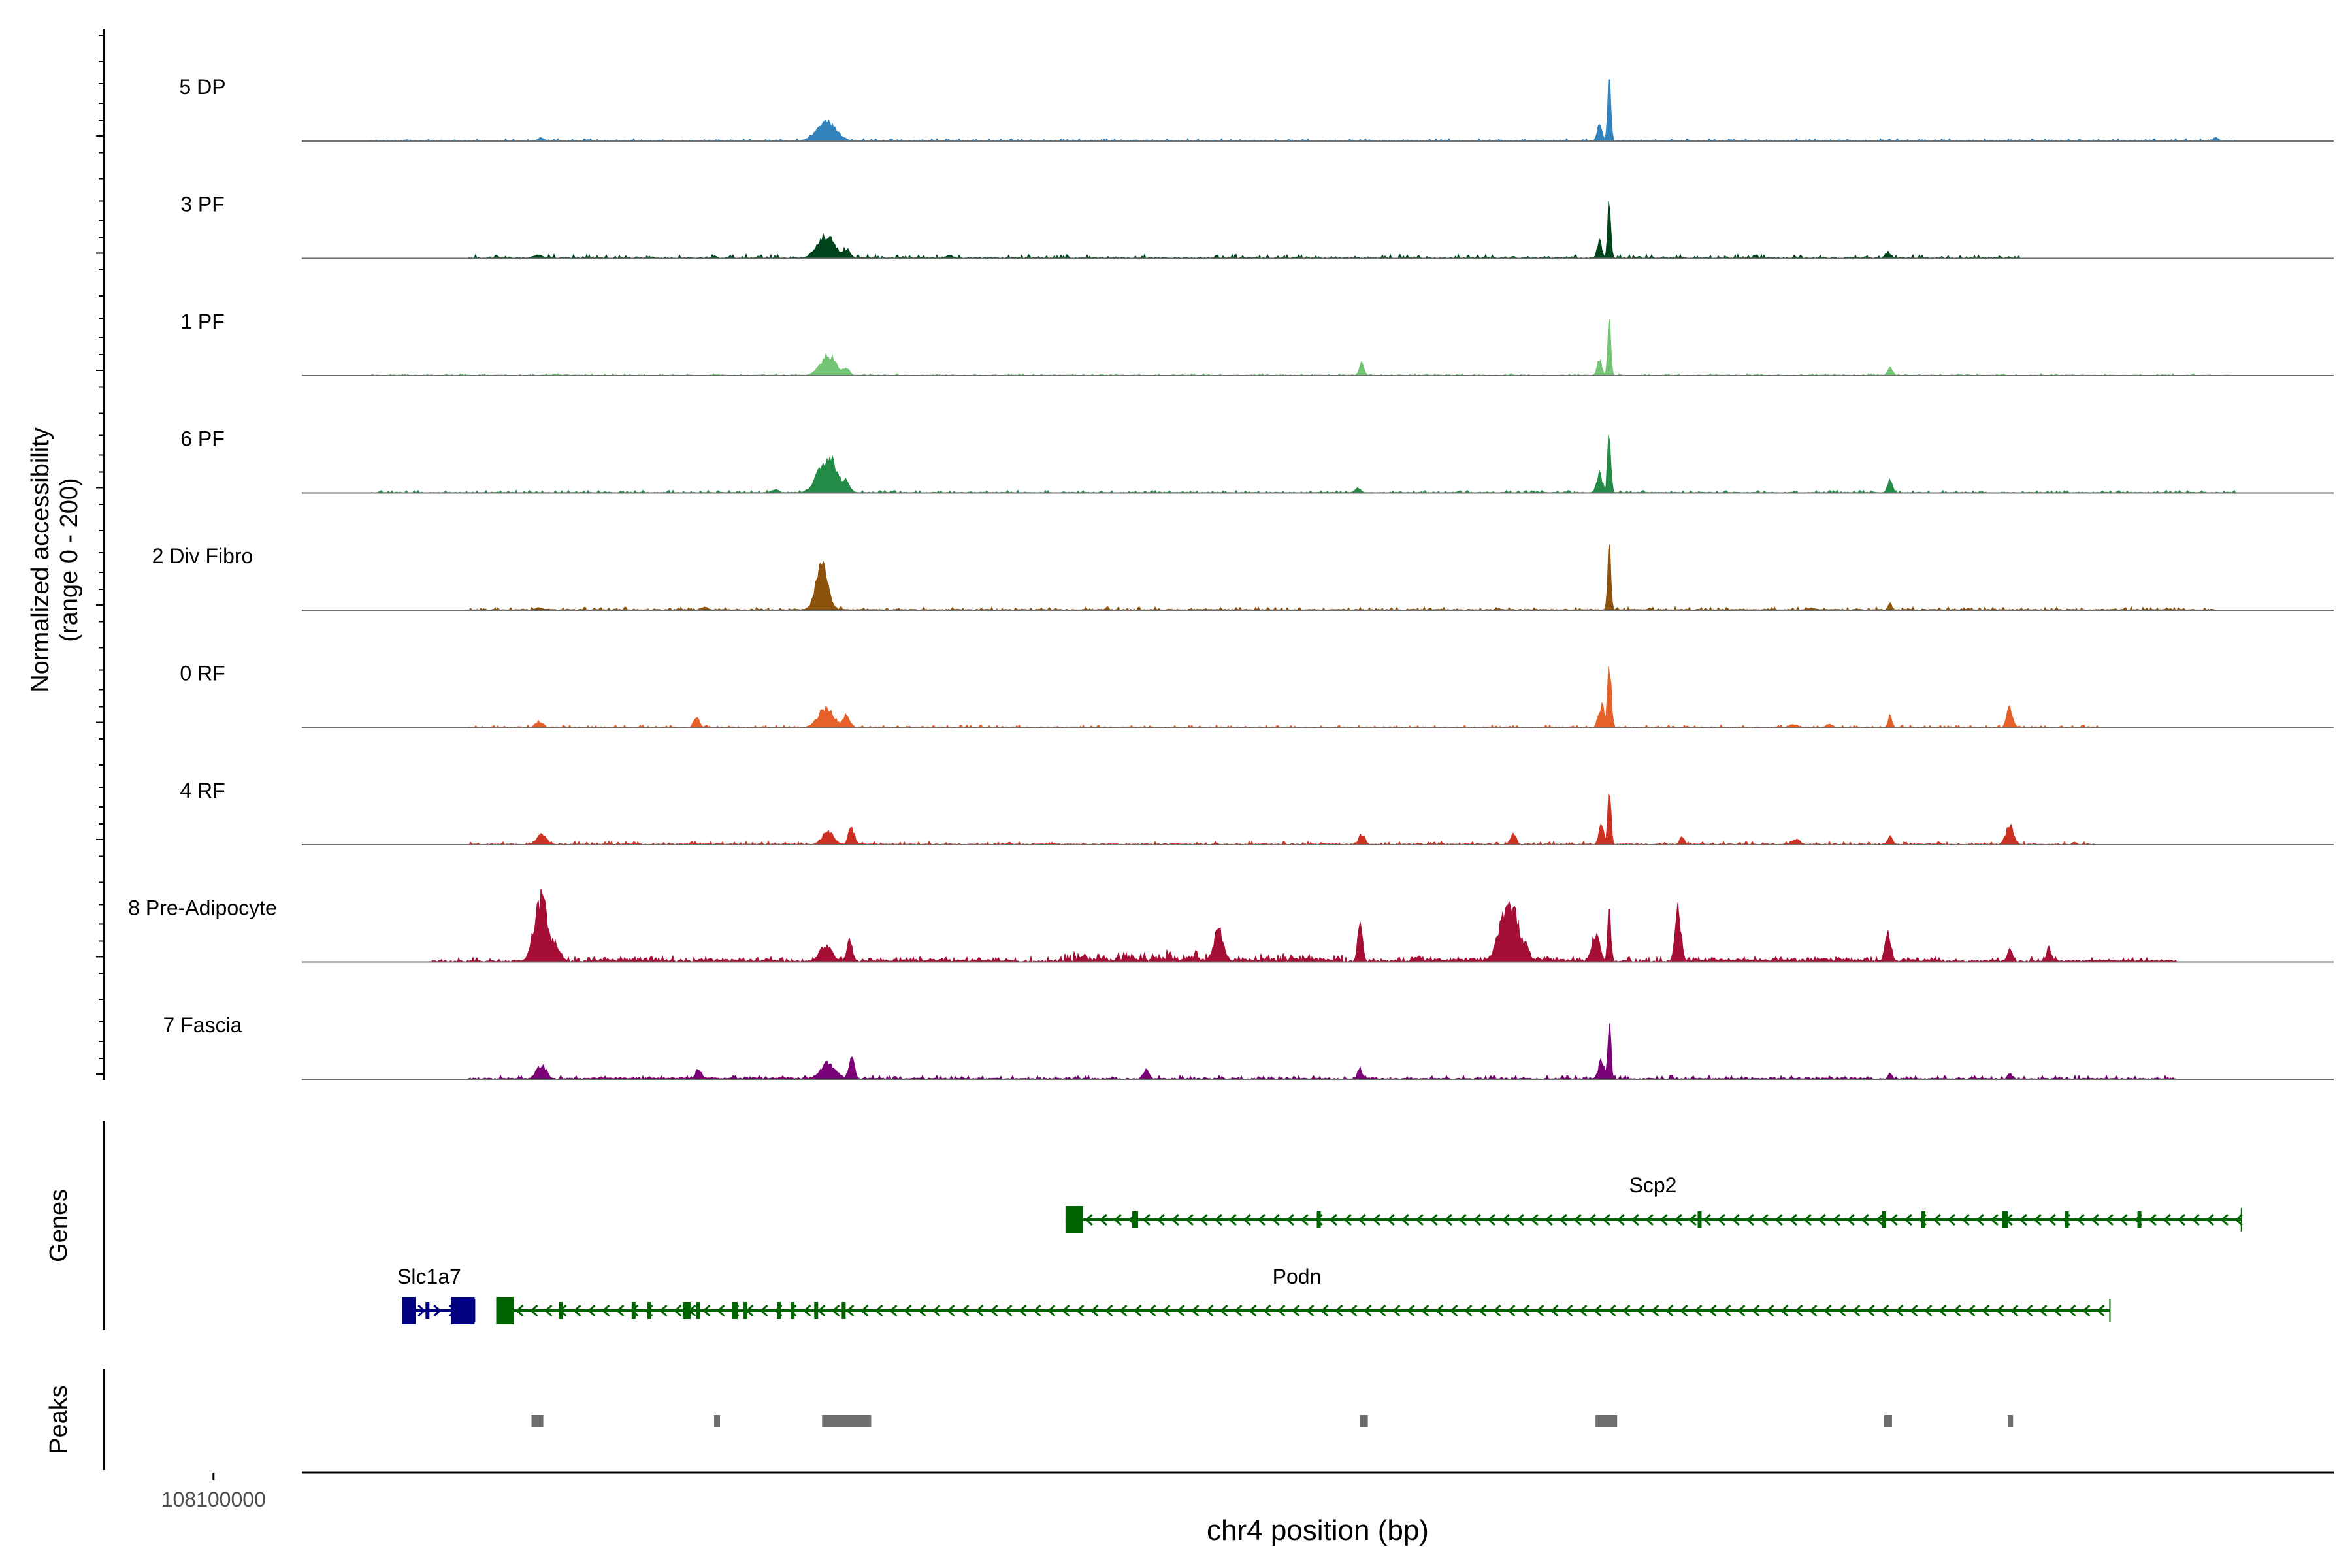  I want to click on track-label: 8 Pre-Adipocyte, so click(202, 908).